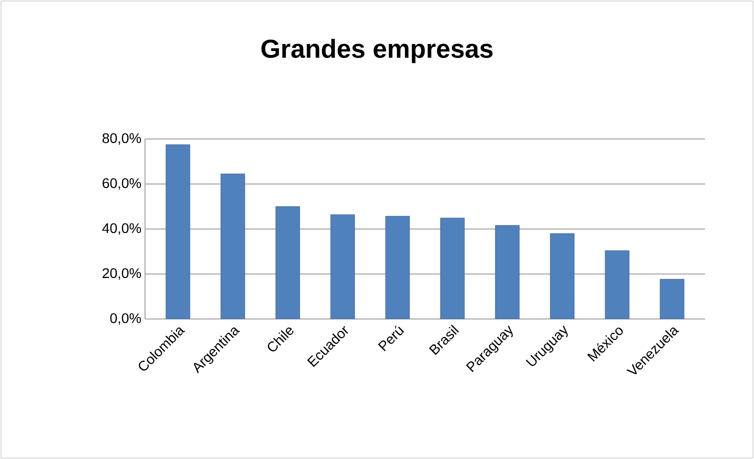 The image size is (754, 459). I want to click on y-tick-label: 40,0%, so click(121, 229).